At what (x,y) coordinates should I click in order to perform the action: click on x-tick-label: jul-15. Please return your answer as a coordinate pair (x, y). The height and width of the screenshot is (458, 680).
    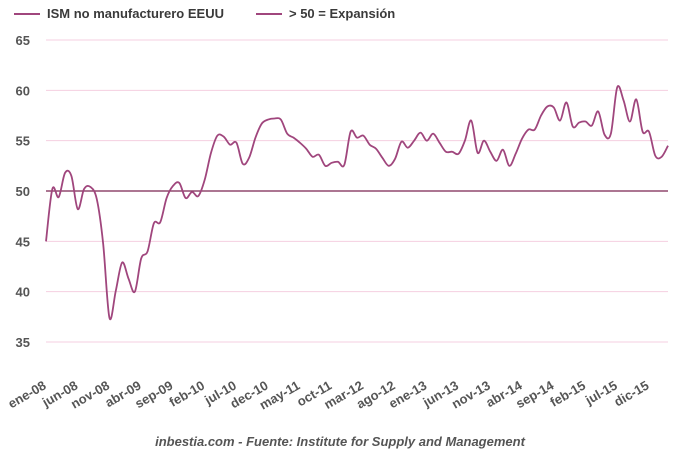
    Looking at the image, I should click on (601, 393).